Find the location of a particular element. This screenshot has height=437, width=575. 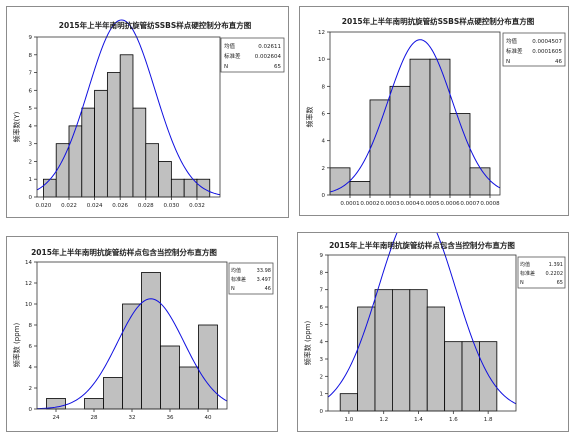

x-tick-label: 0.0007 is located at coordinates (470, 204).